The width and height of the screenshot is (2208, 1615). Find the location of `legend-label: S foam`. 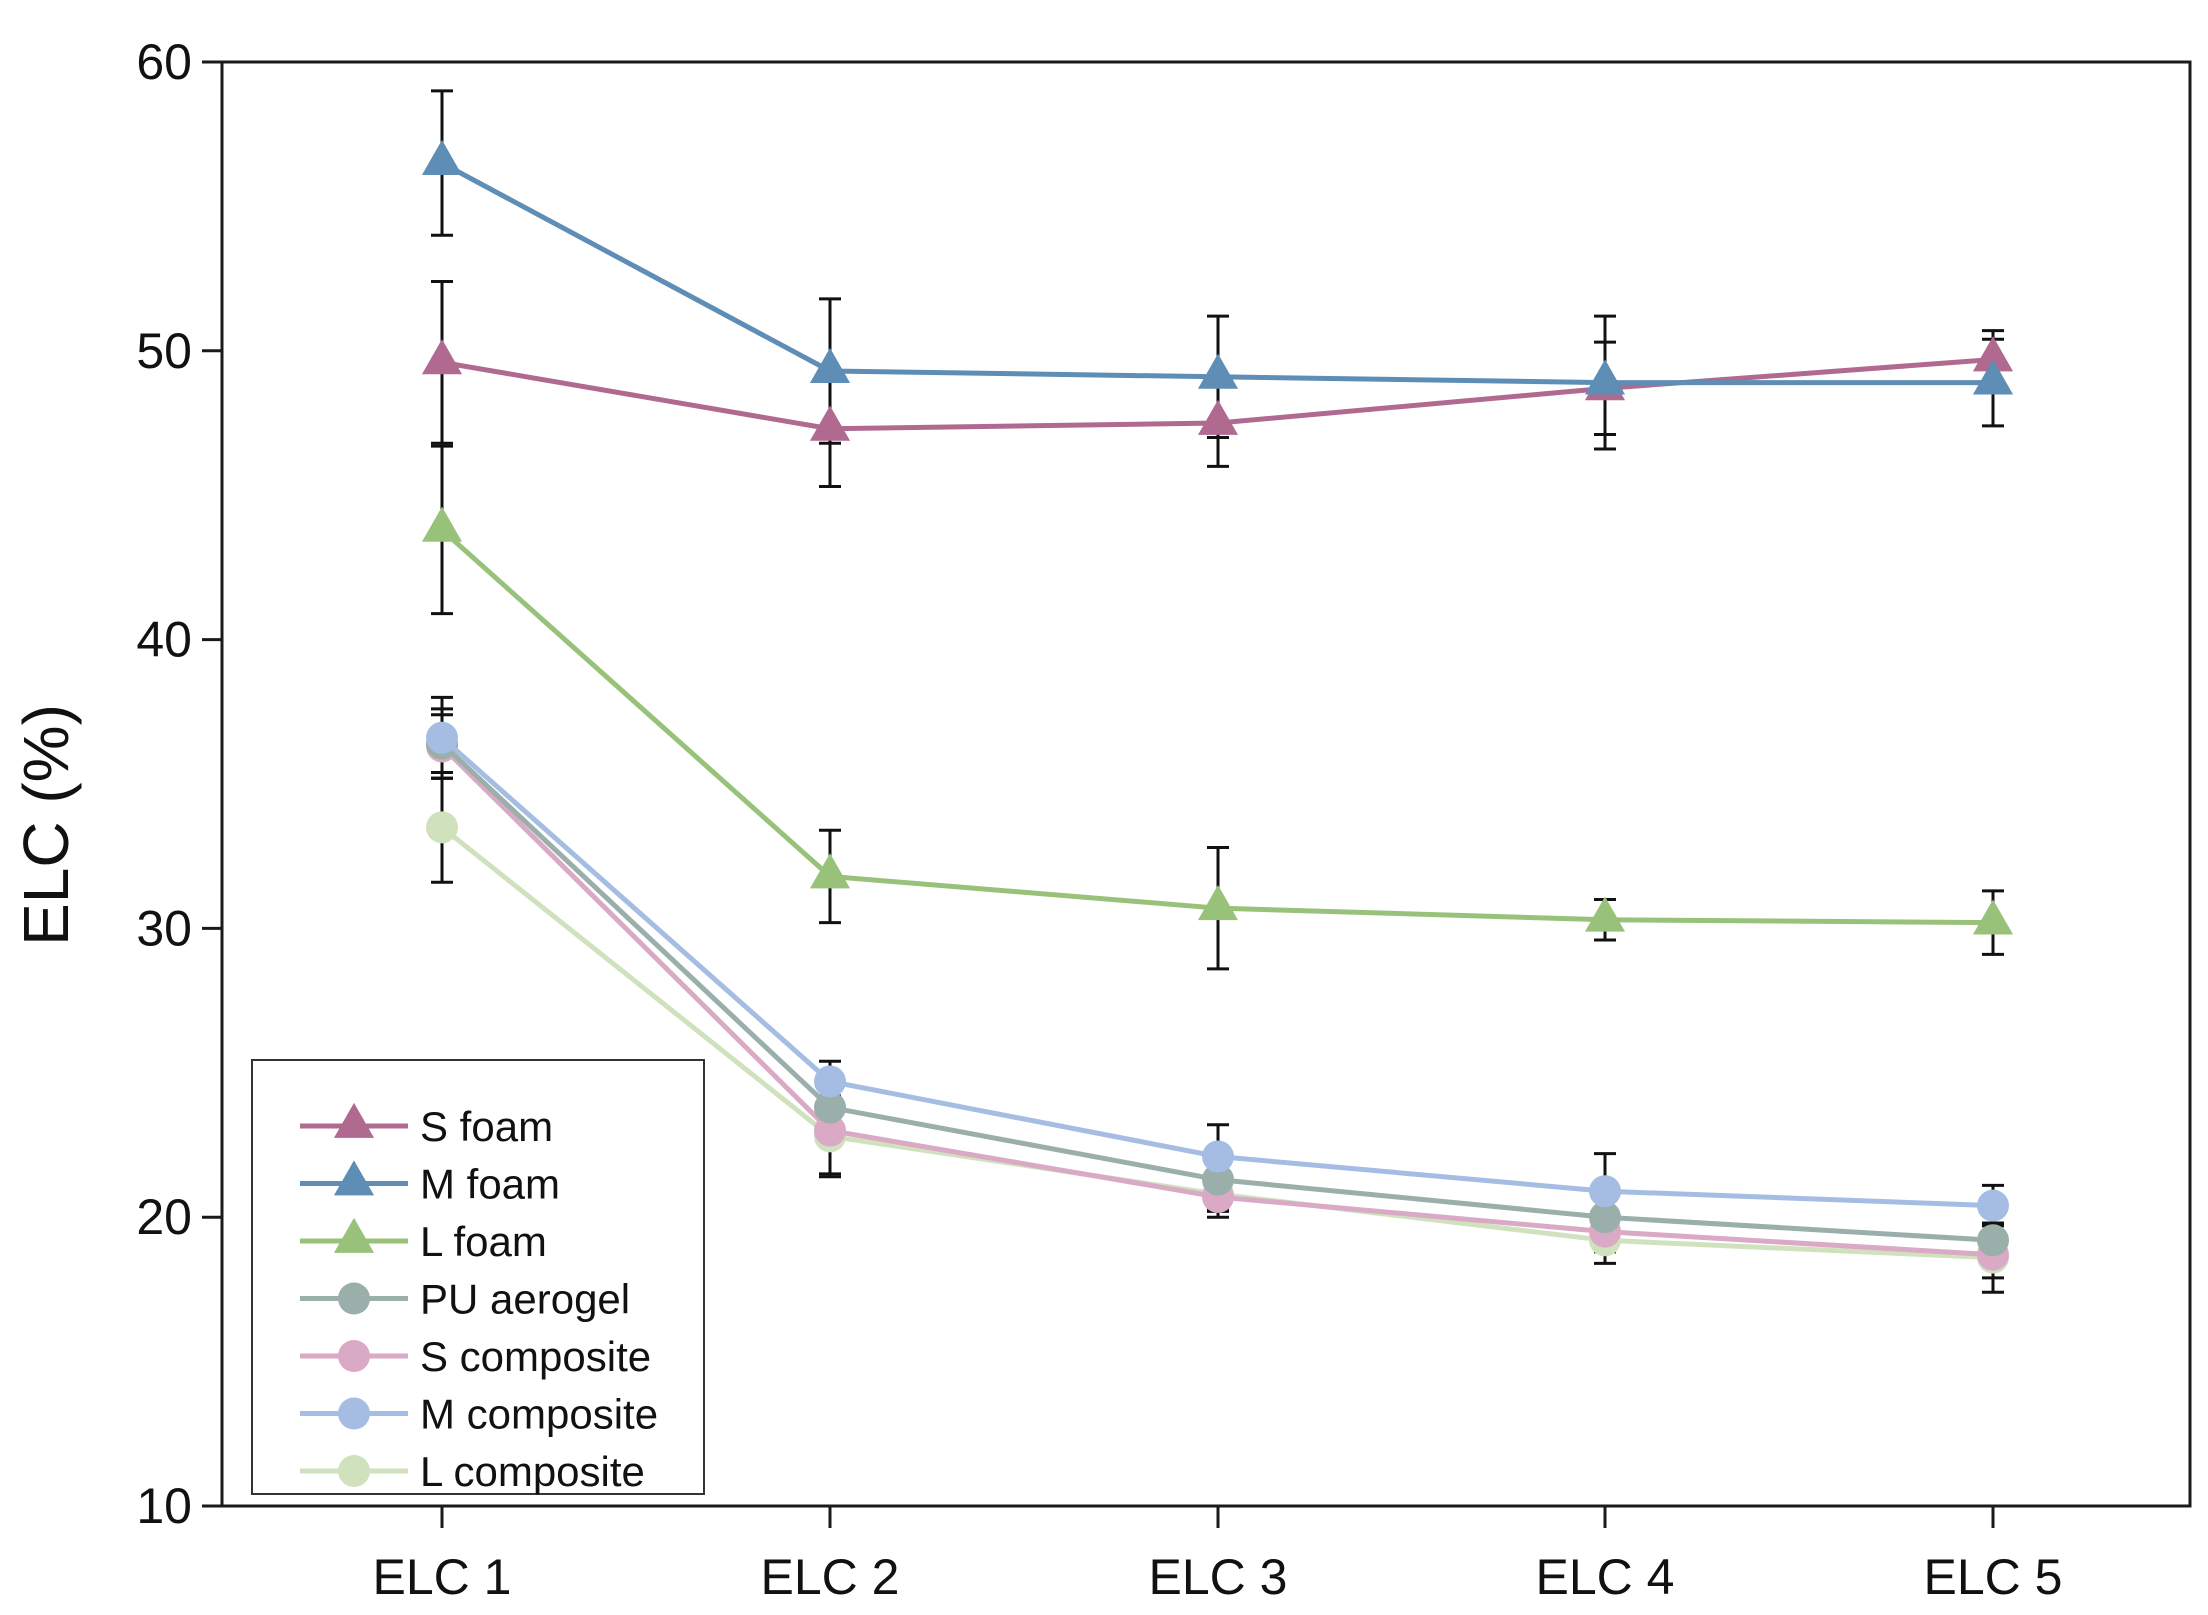

legend-label: S foam is located at coordinates (486, 1126).